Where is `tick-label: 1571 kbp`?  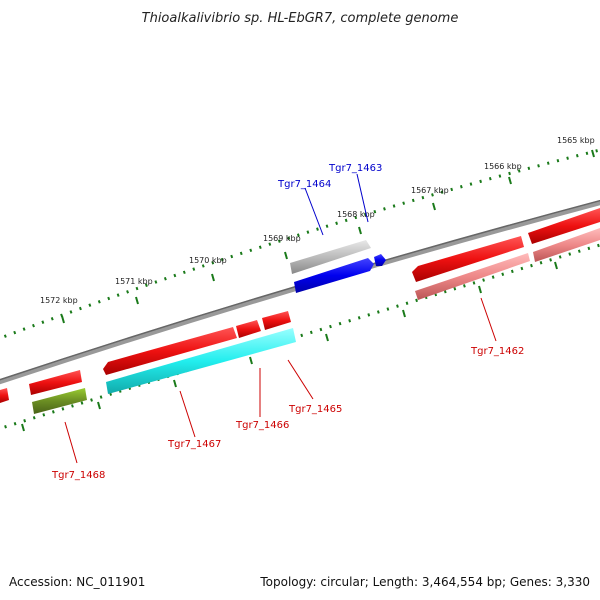 tick-label: 1571 kbp is located at coordinates (134, 281).